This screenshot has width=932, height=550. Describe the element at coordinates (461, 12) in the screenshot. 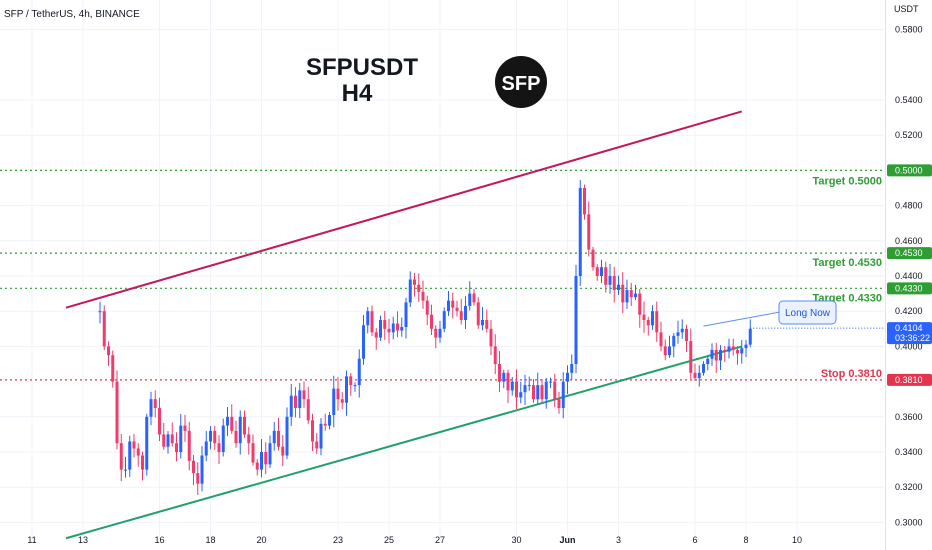

I see `header: SFP / TetherUS, 4h, BINANCE USDT` at that location.